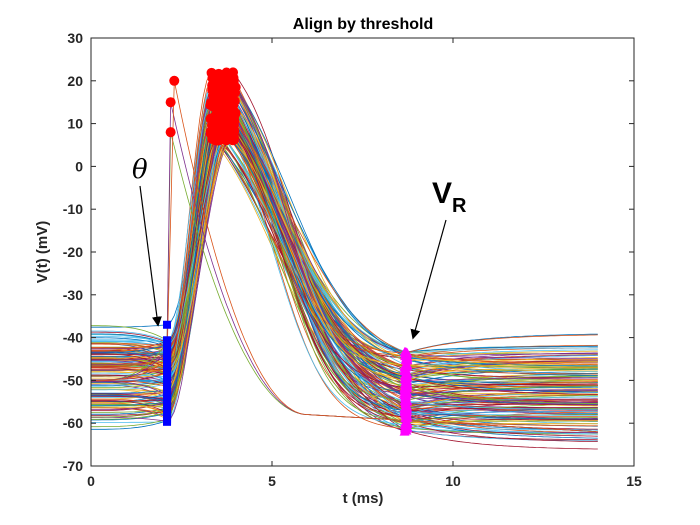  What do you see at coordinates (140, 170) in the screenshot?
I see `theta-annotation: θ` at bounding box center [140, 170].